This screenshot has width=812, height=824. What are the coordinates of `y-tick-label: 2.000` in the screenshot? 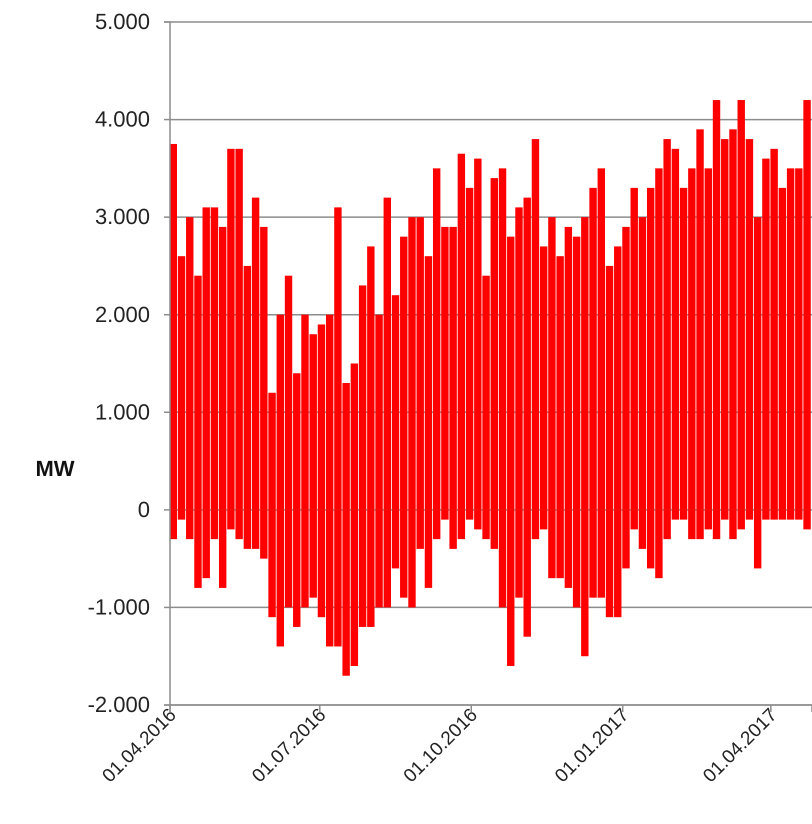 It's located at (122, 314).